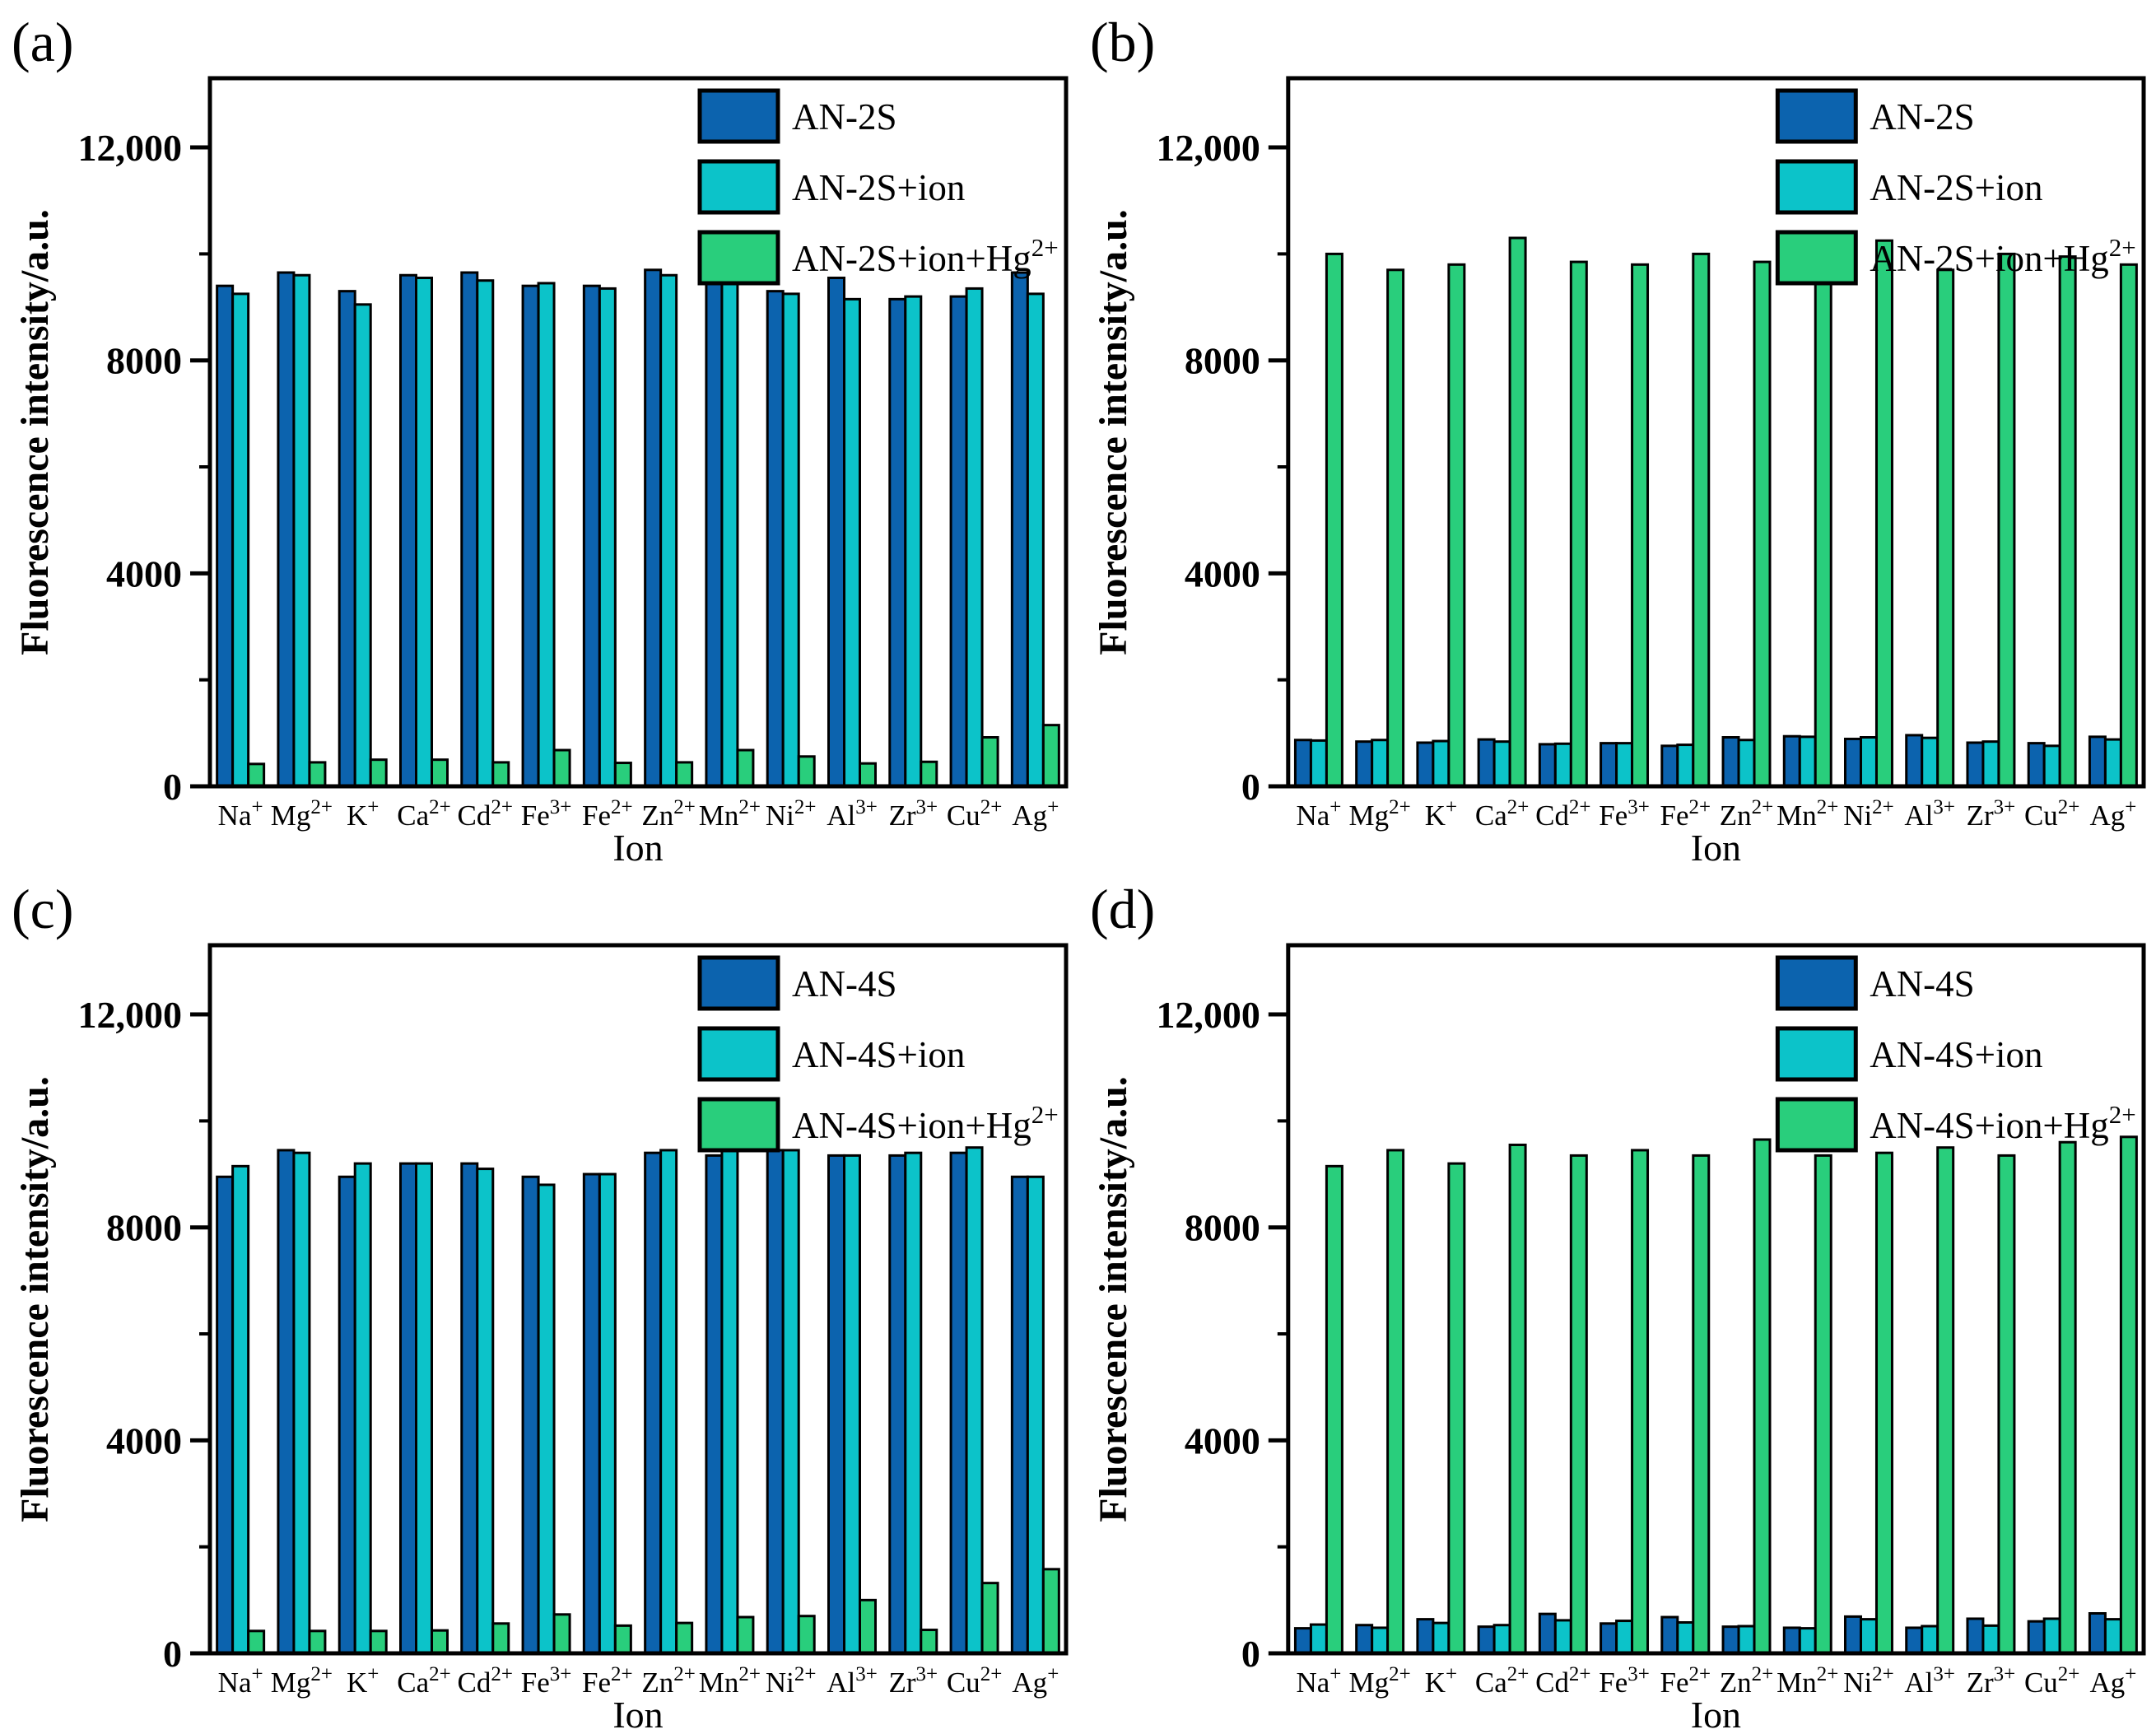 The height and width of the screenshot is (1734, 2156). I want to click on bar-AN-2S-Ni2+, so click(775, 539).